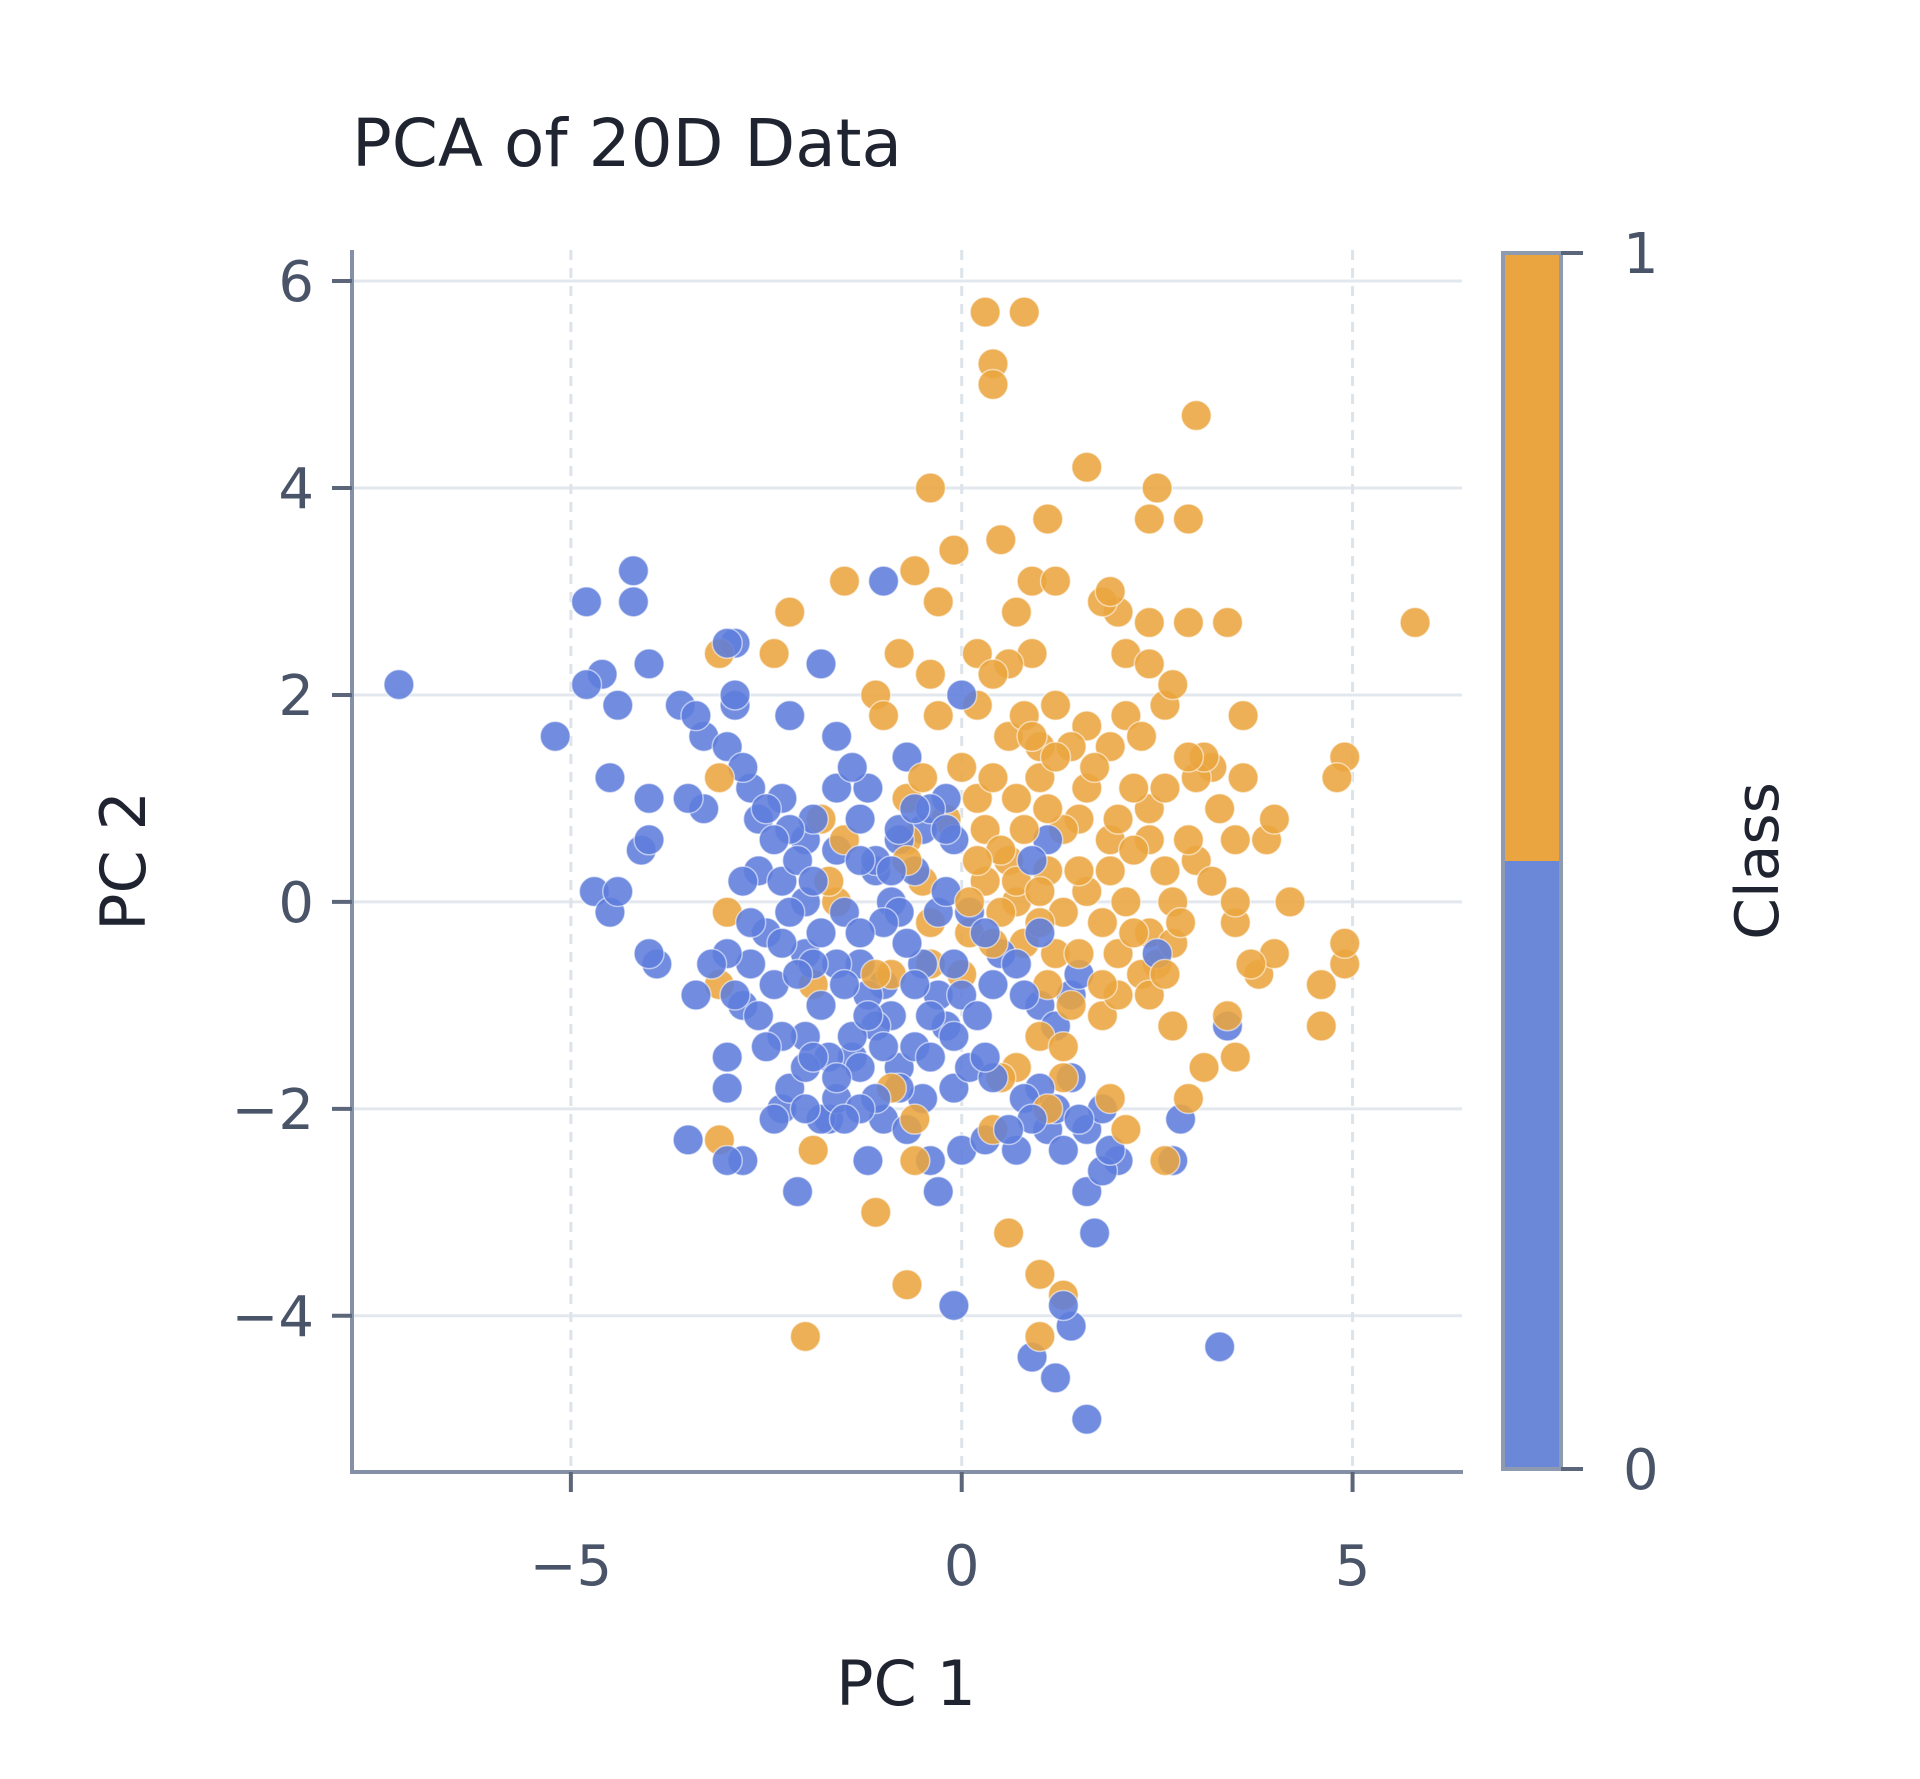  What do you see at coordinates (906, 1683) in the screenshot?
I see `x-axis-label: PC 1` at bounding box center [906, 1683].